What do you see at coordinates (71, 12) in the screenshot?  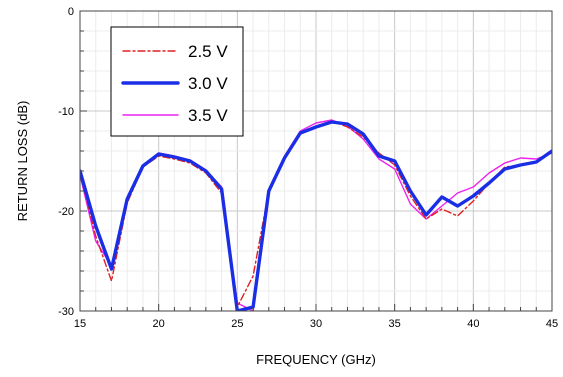 I see `y-tick-label: 0` at bounding box center [71, 12].